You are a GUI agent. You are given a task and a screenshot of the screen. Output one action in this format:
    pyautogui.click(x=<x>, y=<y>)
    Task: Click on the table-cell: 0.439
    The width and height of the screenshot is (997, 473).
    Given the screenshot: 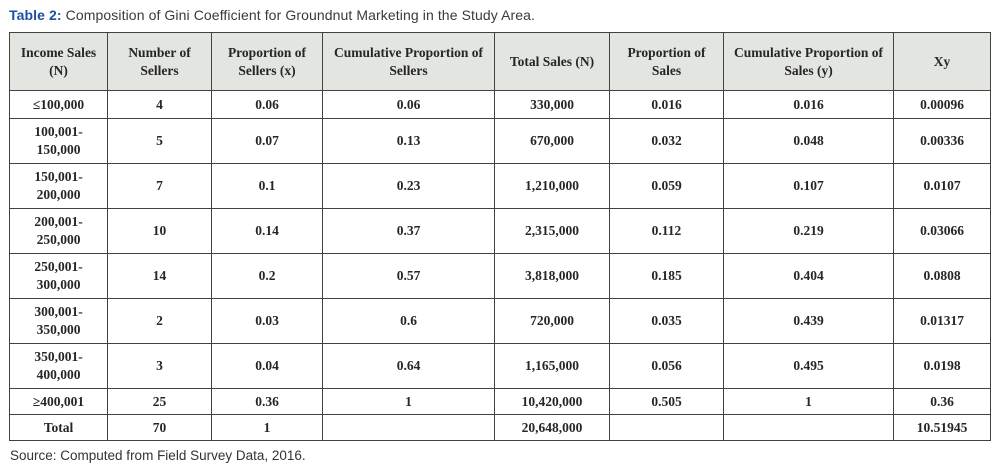 What is the action you would take?
    pyautogui.click(x=808, y=321)
    